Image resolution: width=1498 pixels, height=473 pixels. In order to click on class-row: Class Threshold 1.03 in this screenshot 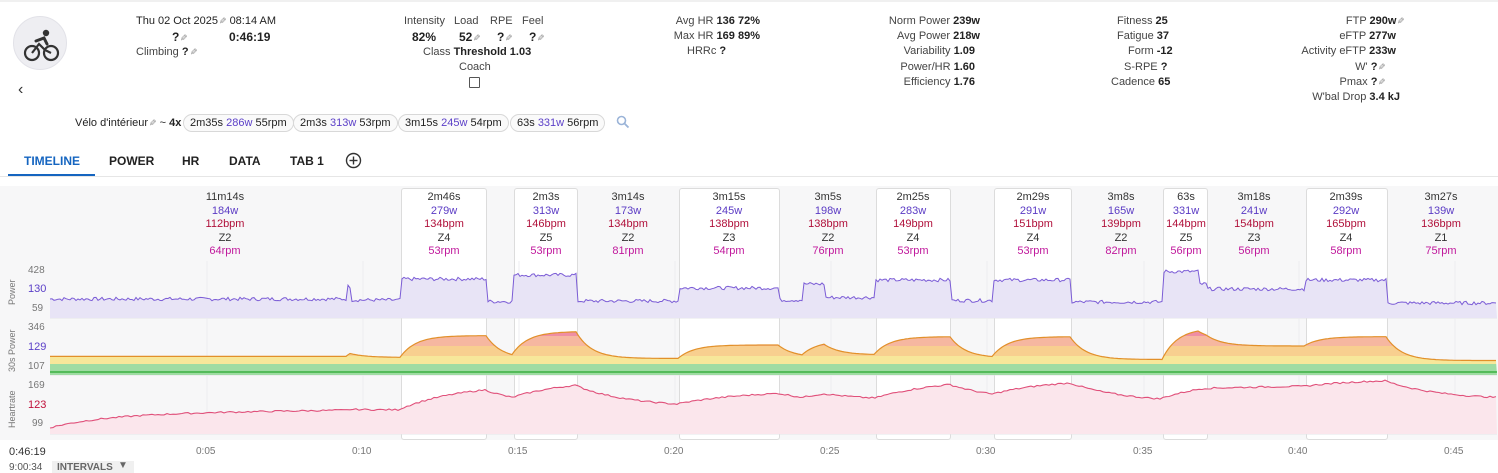, I will do `click(477, 52)`.